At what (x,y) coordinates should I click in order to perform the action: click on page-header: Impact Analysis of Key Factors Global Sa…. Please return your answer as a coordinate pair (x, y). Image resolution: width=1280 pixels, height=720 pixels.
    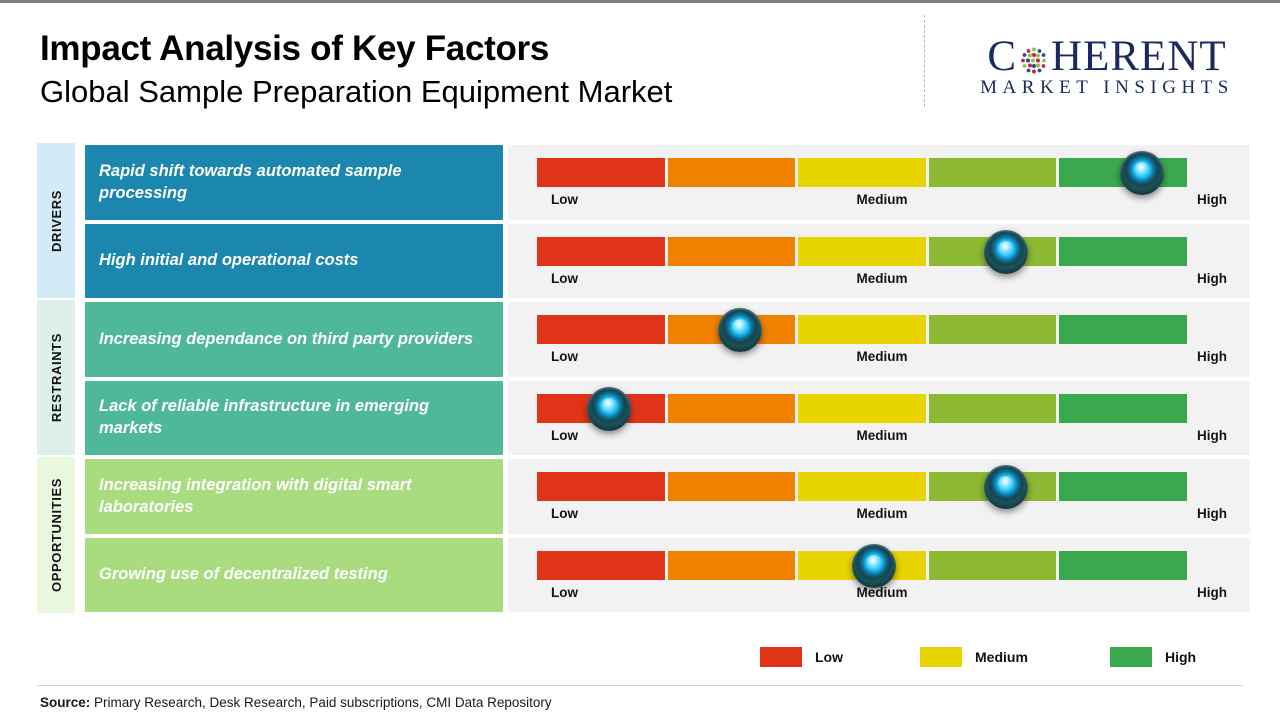
    Looking at the image, I should click on (475, 69).